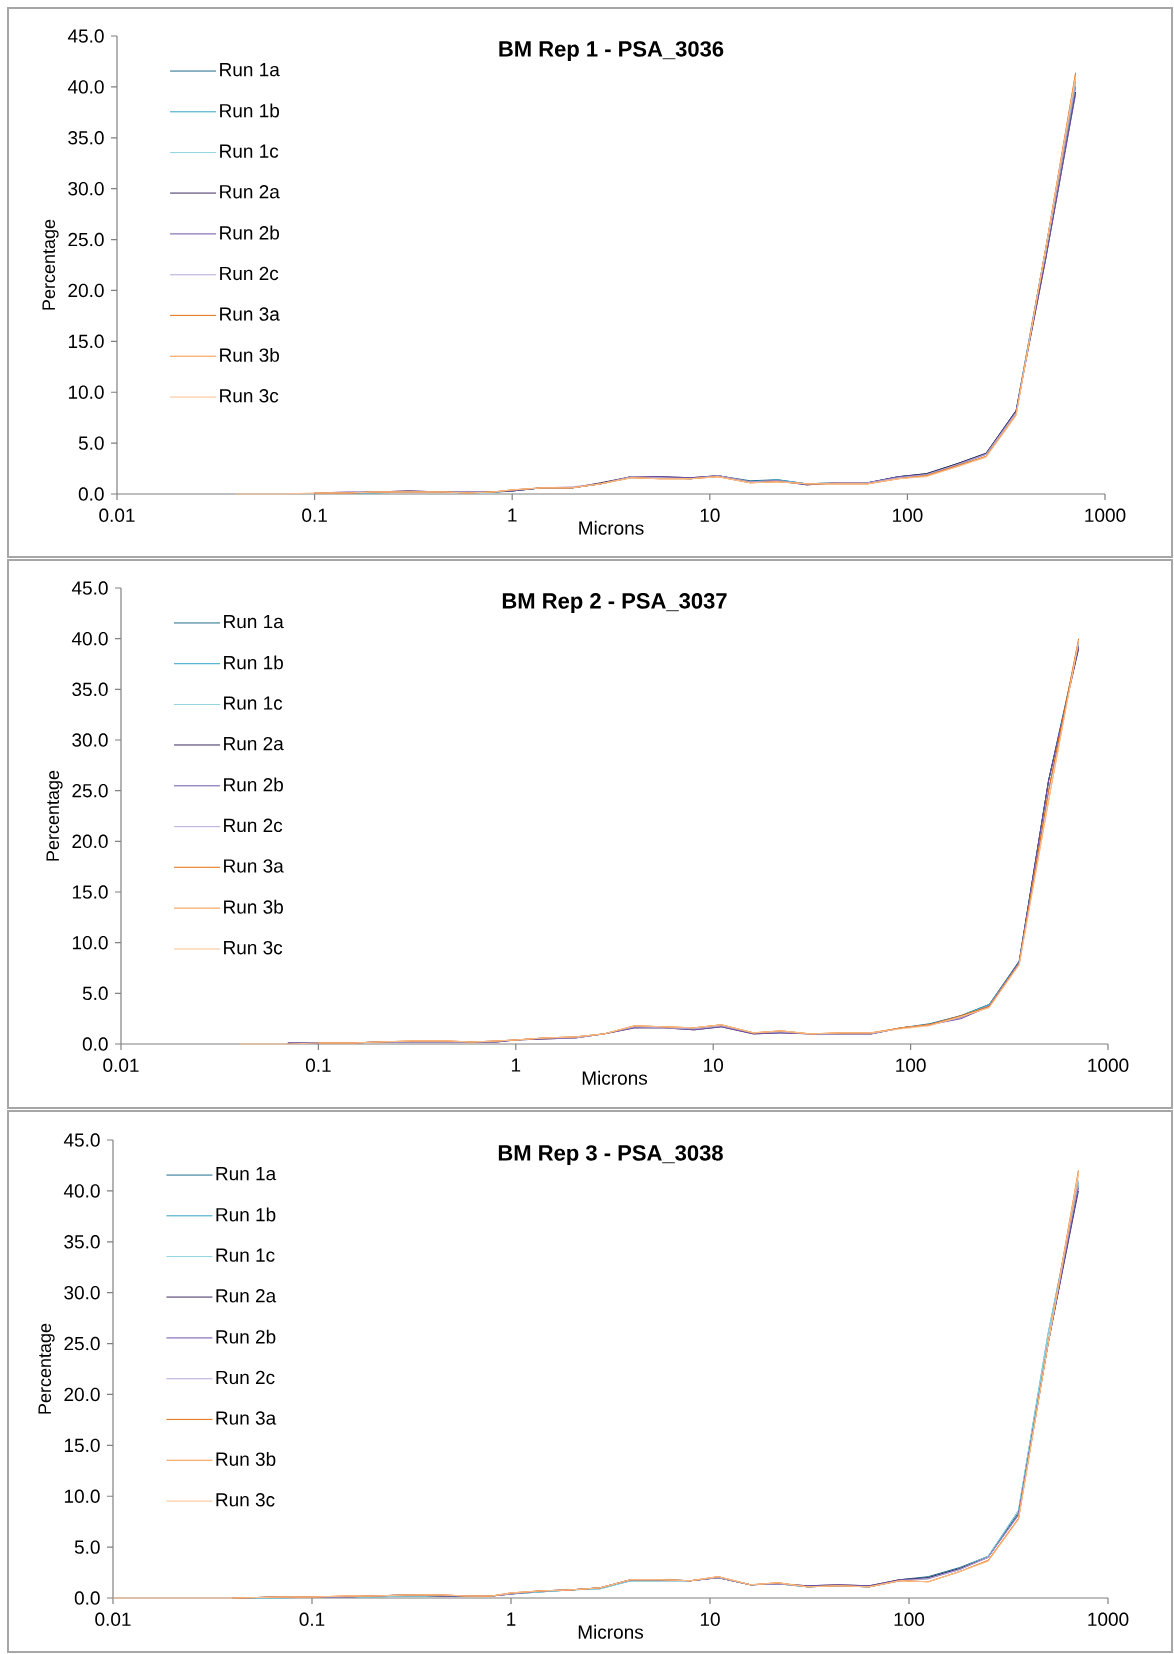  I want to click on chart-title: BM Rep 1 - PSA_3036, so click(611, 51).